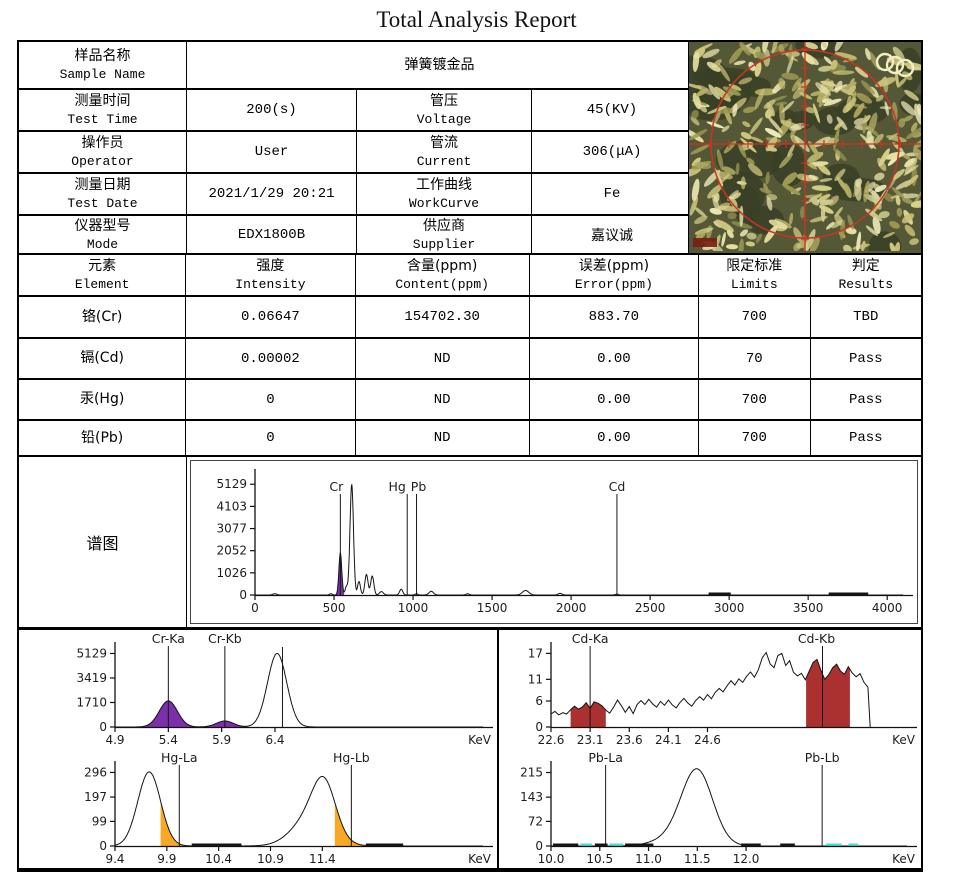  I want to click on svg-text: 3077, so click(231, 529).